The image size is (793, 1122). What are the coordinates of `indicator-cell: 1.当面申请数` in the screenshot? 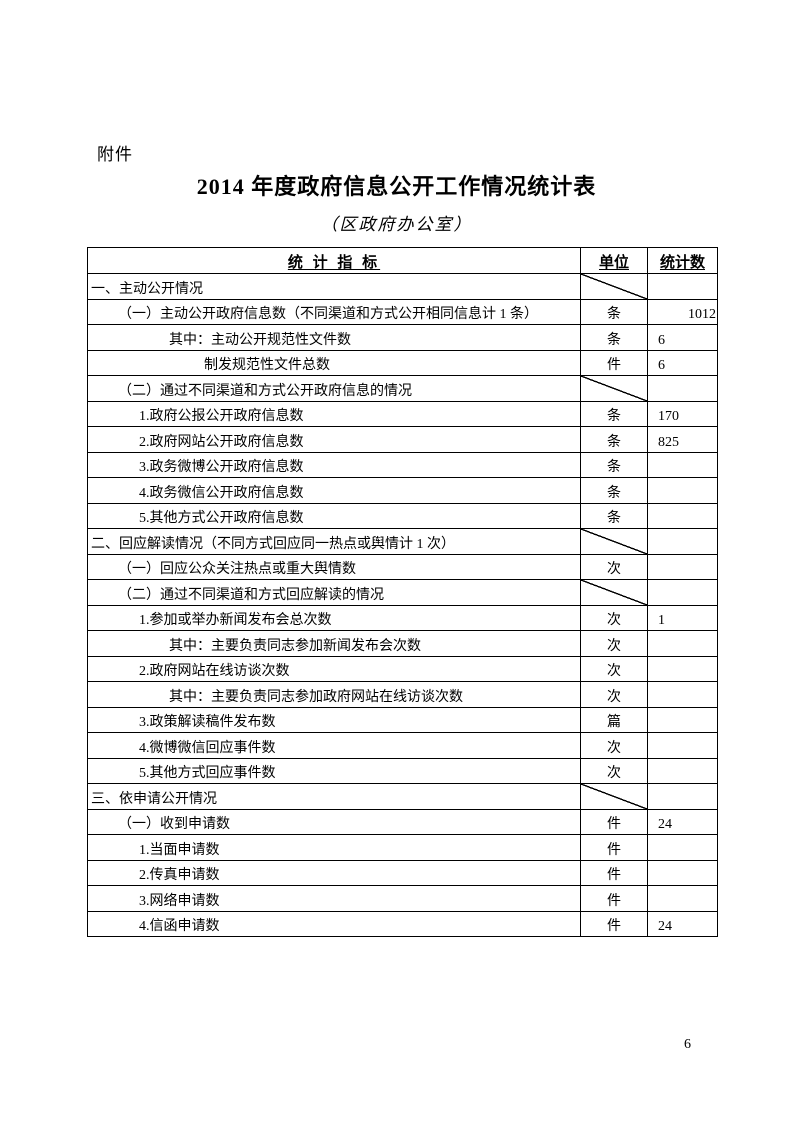 It's located at (334, 847).